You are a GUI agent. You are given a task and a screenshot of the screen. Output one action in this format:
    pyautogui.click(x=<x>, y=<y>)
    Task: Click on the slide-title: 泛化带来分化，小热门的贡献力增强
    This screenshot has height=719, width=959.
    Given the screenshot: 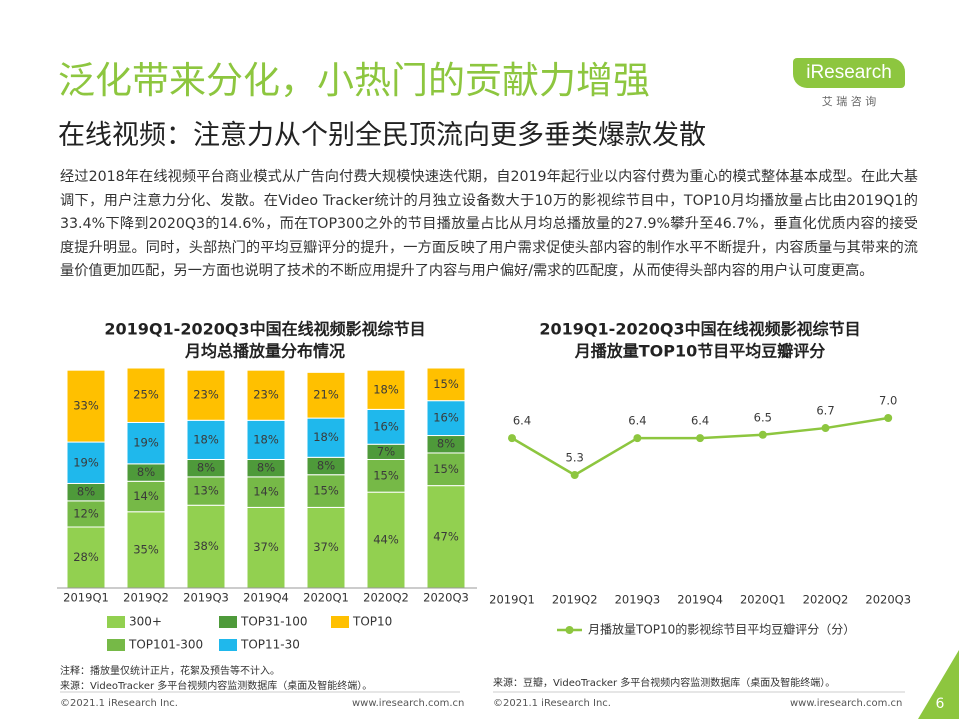 What is the action you would take?
    pyautogui.click(x=354, y=80)
    